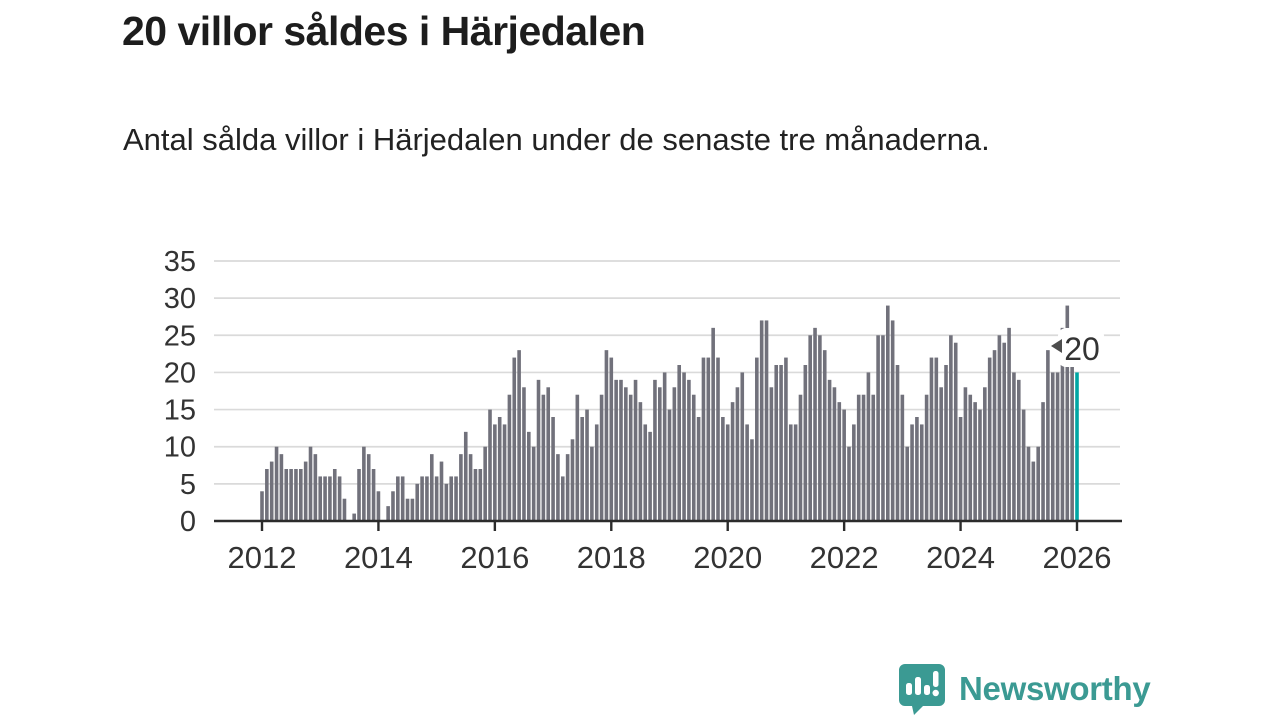 Image resolution: width=1280 pixels, height=720 pixels. Describe the element at coordinates (180, 299) in the screenshot. I see `y-axis-tick-label: 30` at that location.